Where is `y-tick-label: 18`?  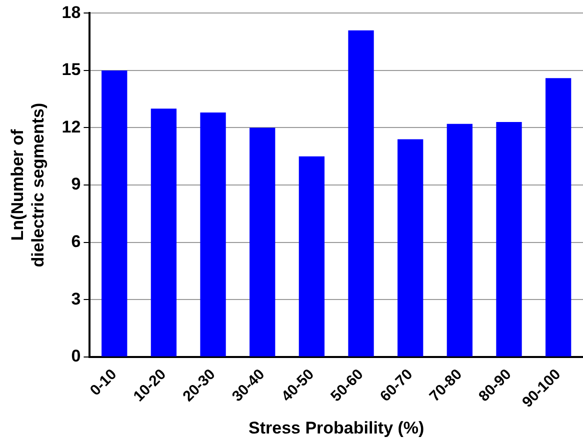
y-tick-label: 18 is located at coordinates (71, 12).